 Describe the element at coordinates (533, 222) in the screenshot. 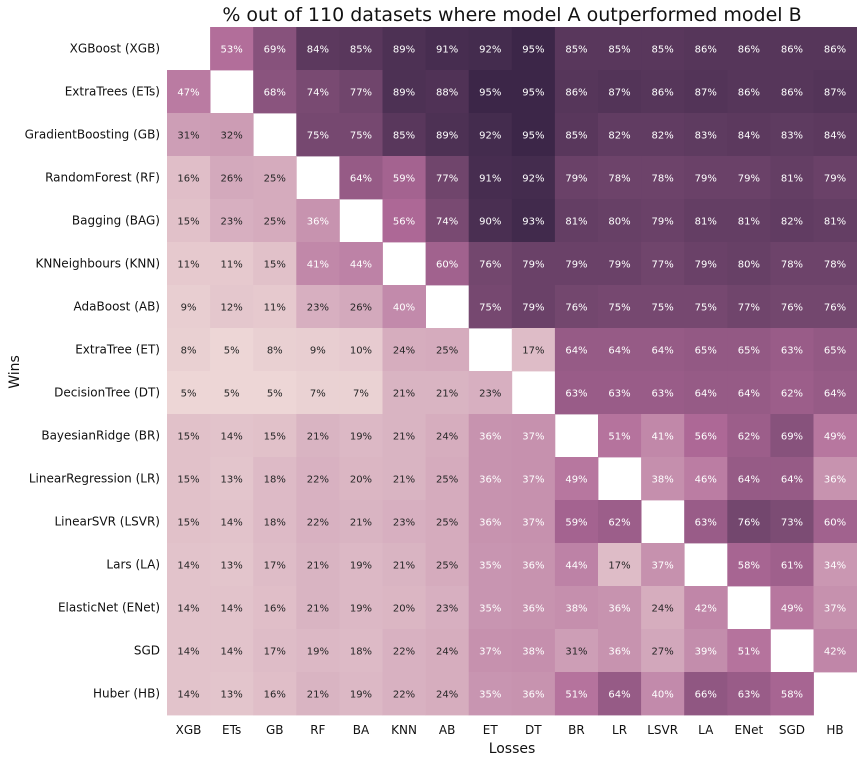

I see `cell-value-label: 93%` at that location.